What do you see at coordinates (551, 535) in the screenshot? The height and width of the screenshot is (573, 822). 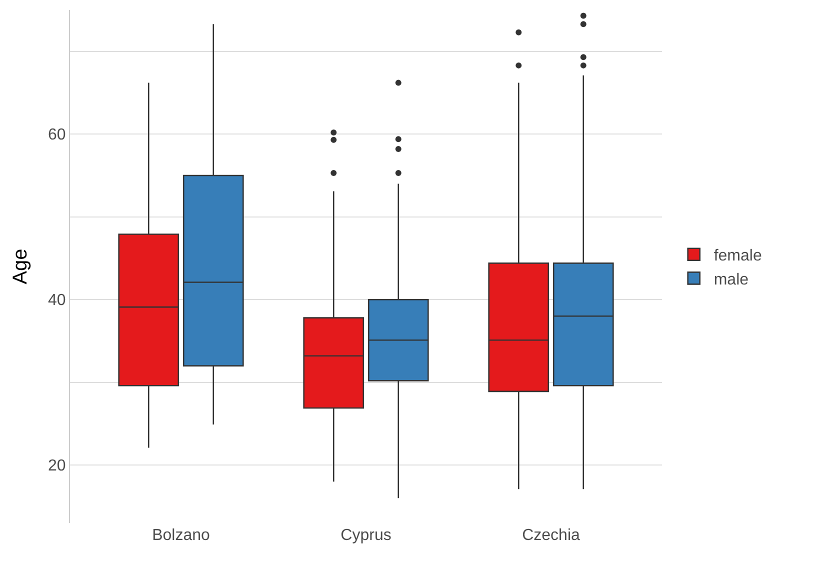 I see `x-tick-label: Czechia` at bounding box center [551, 535].